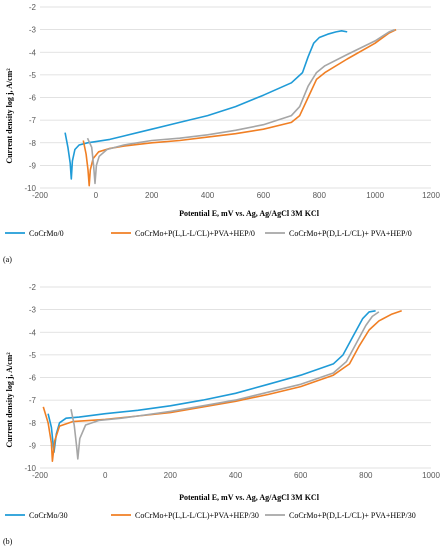 The image size is (444, 550). Describe the element at coordinates (249, 213) in the screenshot. I see `x-axis-title-a: Potential E, mV vs. Ag, Ag/AgCl 3M KCl` at that location.